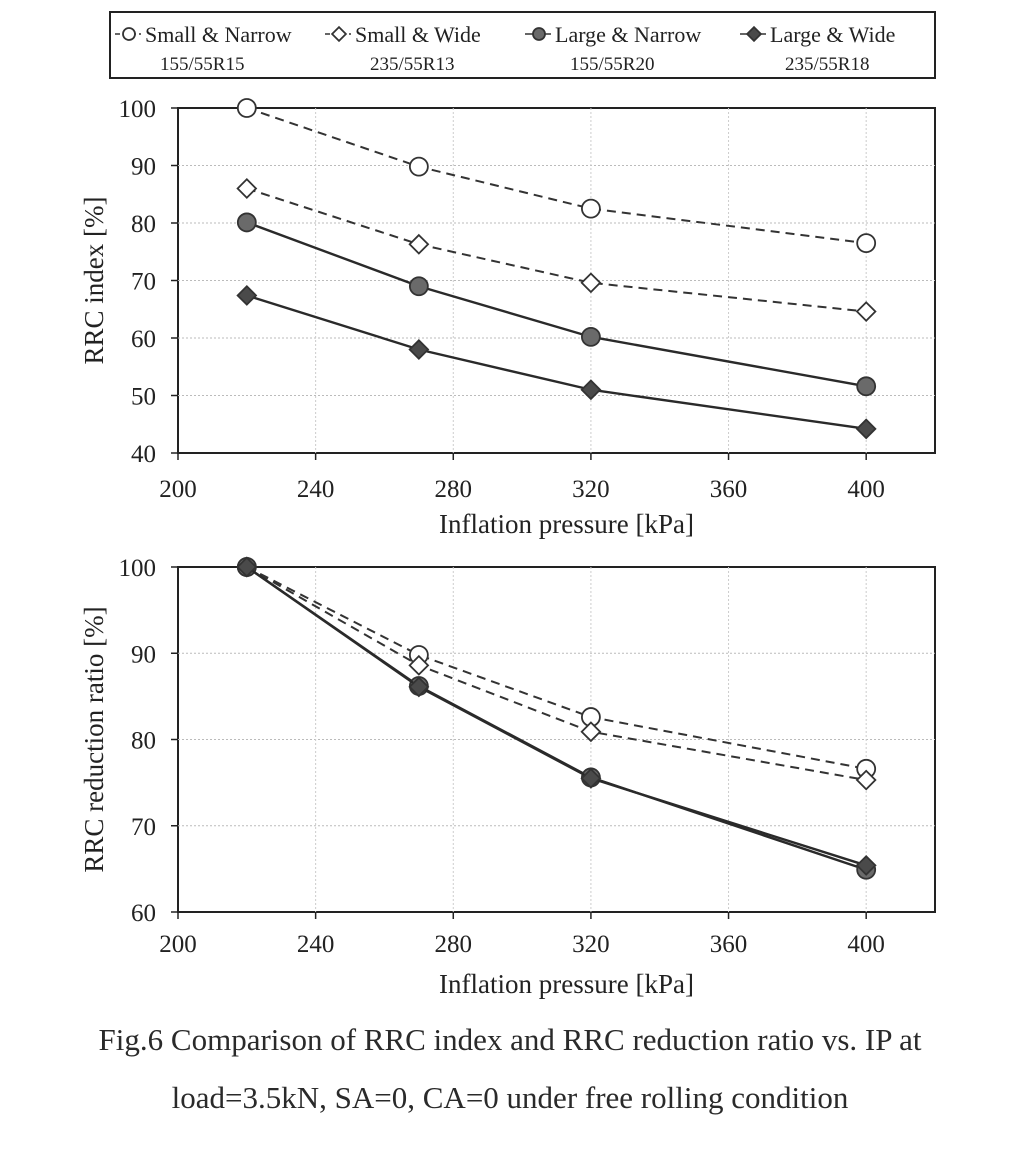 This screenshot has height=1165, width=1020. Describe the element at coordinates (143, 397) in the screenshot. I see `y-tick-label: 50` at that location.